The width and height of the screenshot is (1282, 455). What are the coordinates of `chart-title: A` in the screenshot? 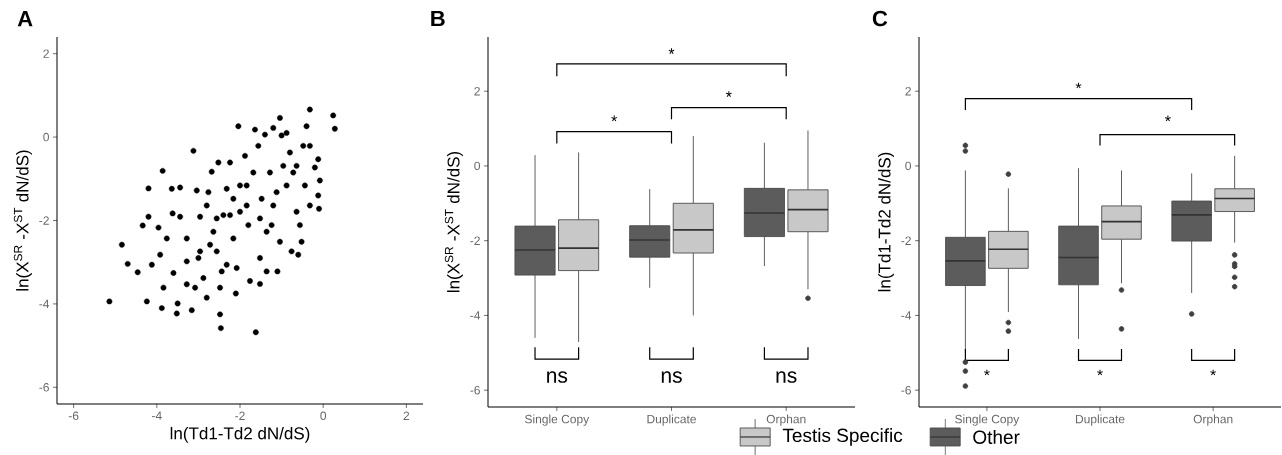 It's located at (25, 19).